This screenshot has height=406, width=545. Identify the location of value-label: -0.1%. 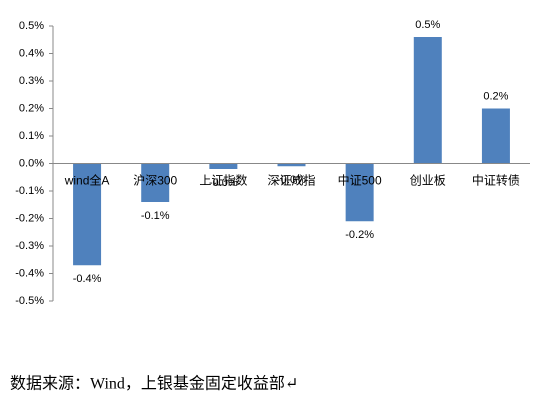
(155, 216).